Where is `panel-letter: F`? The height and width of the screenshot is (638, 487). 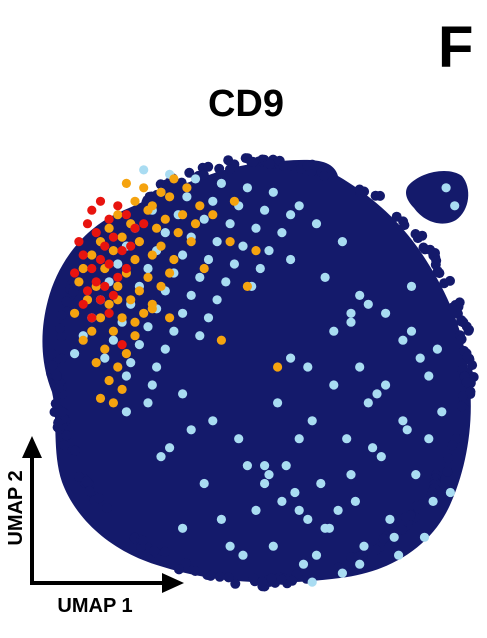 panel-letter: F is located at coordinates (455, 47).